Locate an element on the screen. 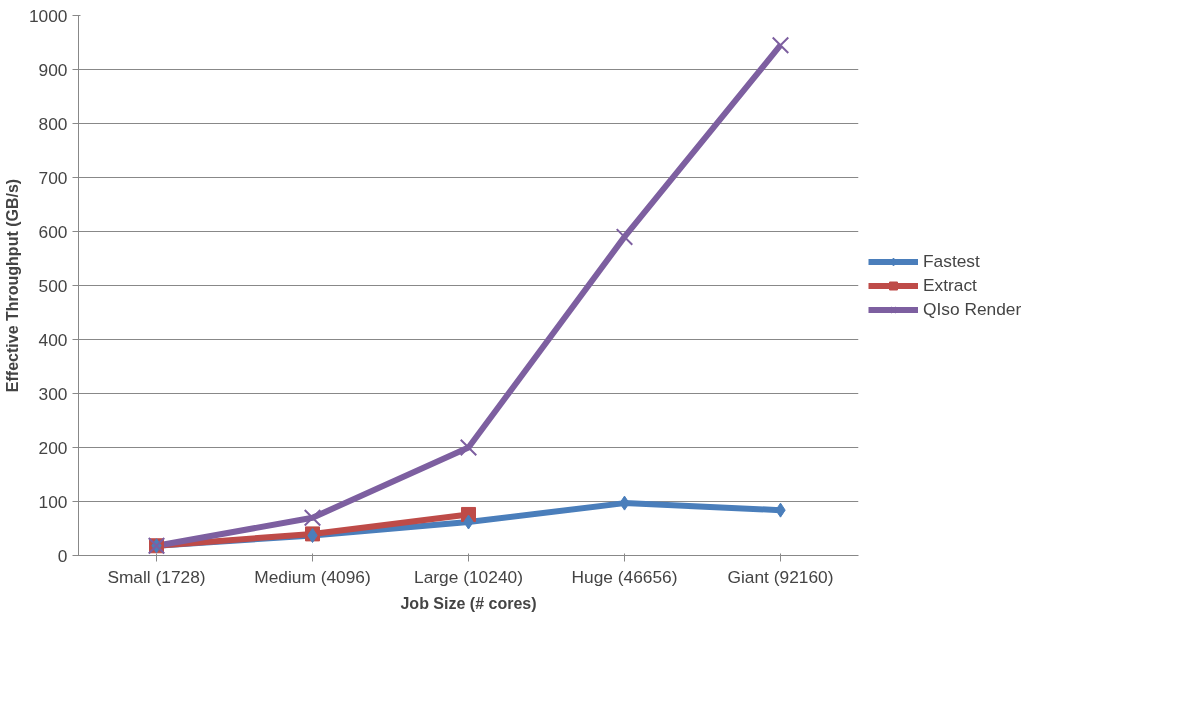 Image resolution: width=1198 pixels, height=710 pixels. x-tick-label: Small (1728) is located at coordinates (156, 576).